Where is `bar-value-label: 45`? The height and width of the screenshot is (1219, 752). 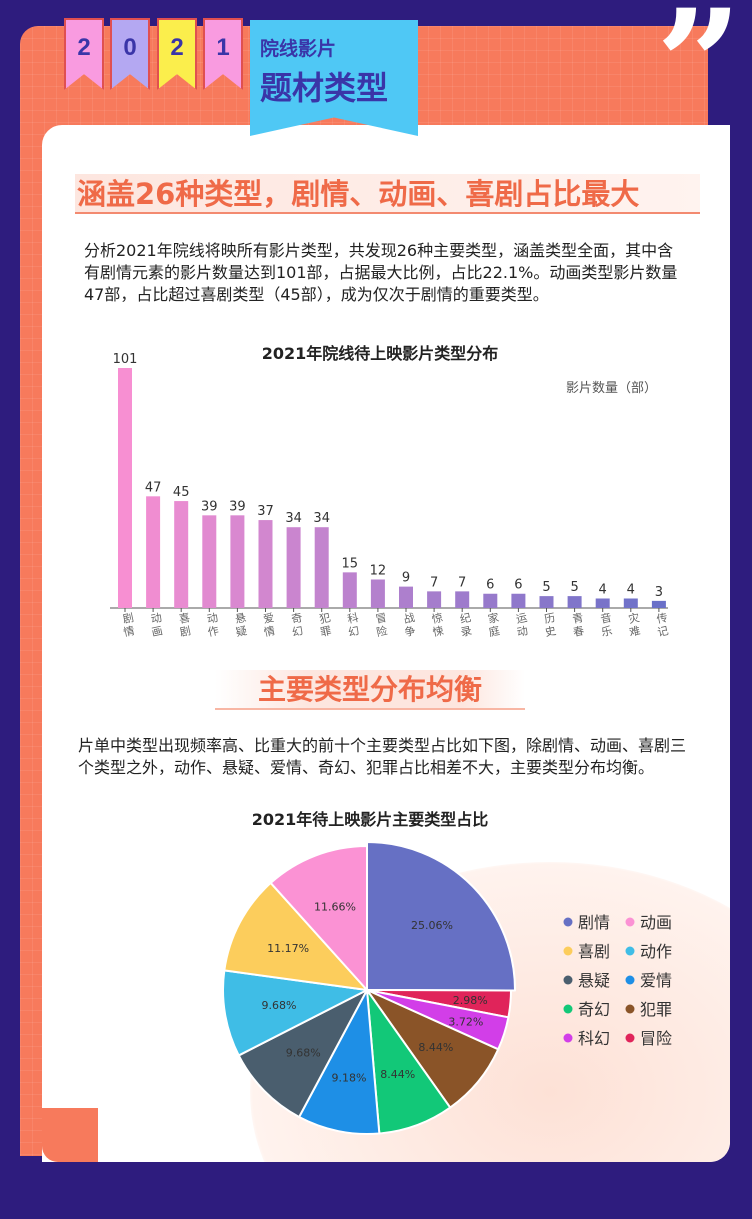
bar-value-label: 45 is located at coordinates (181, 492).